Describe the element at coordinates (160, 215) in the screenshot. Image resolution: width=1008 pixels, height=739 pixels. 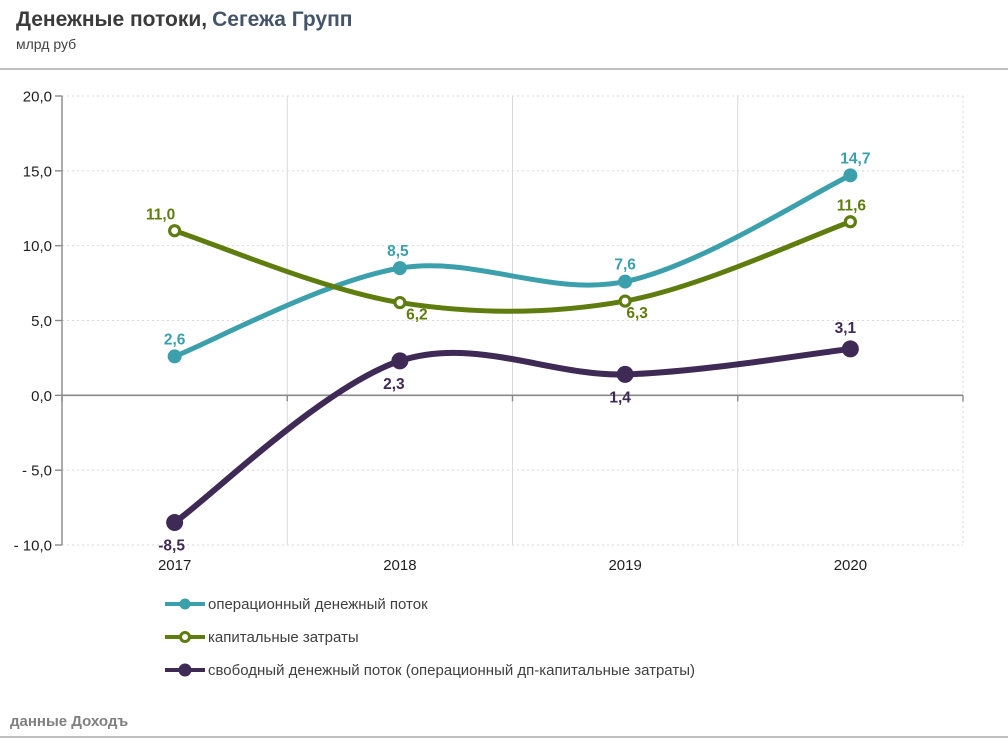
I see `data-point-label: 11,0` at that location.